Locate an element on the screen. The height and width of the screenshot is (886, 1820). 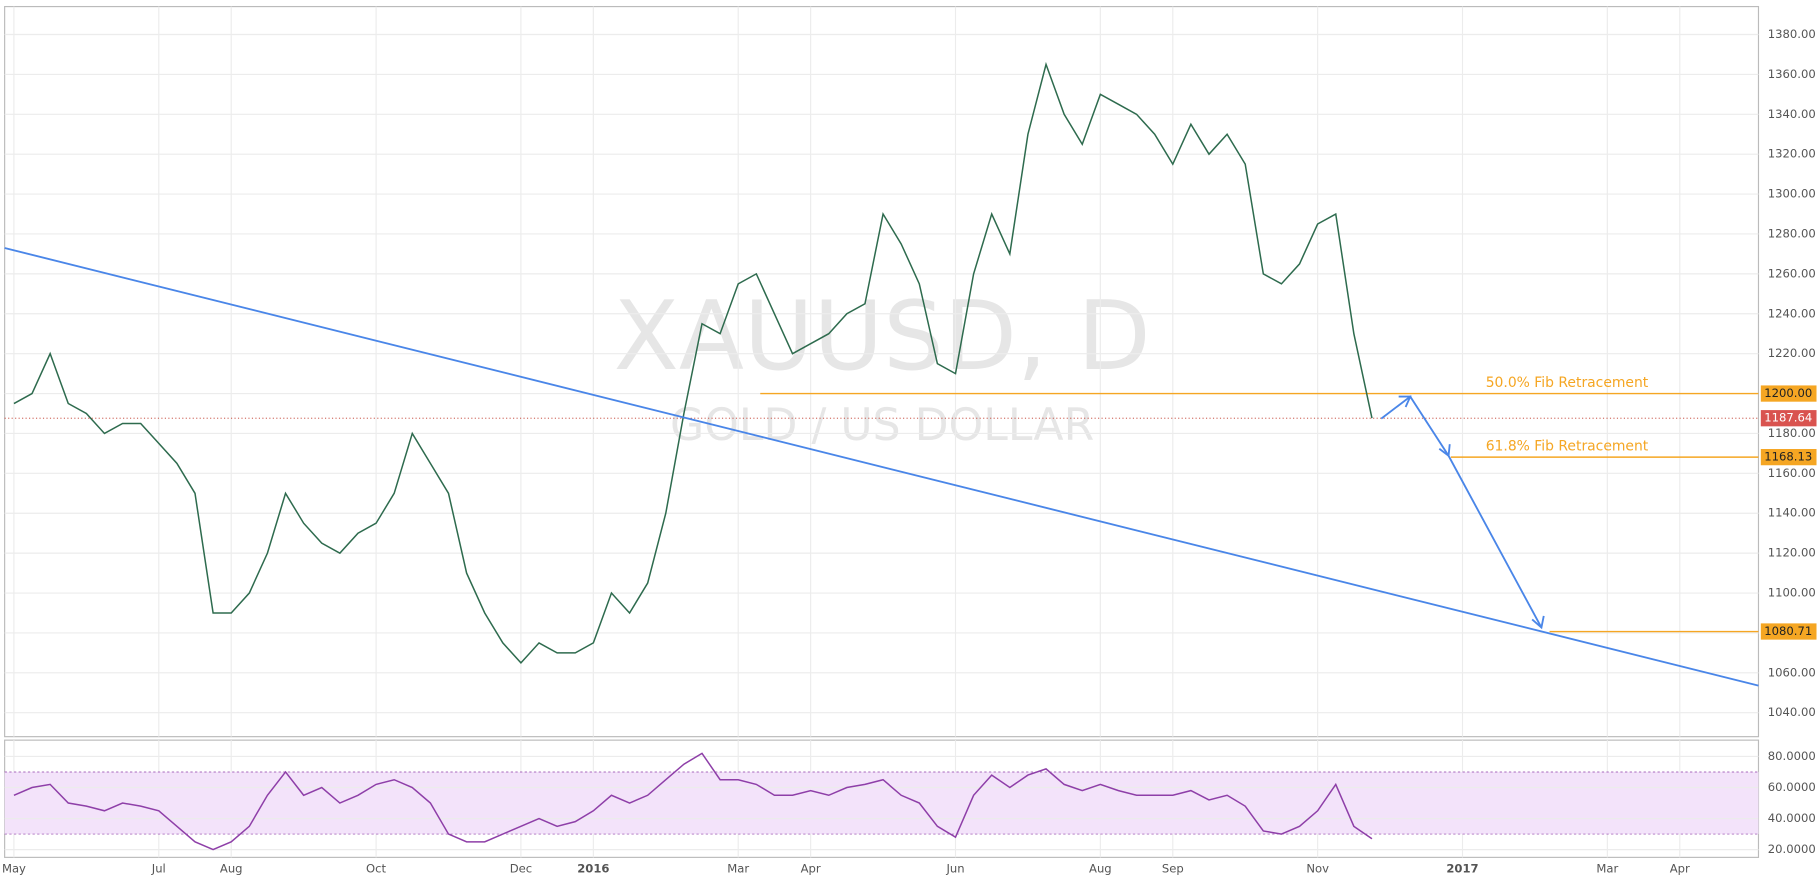
y-tick-label: 1120.00 is located at coordinates (1792, 553).